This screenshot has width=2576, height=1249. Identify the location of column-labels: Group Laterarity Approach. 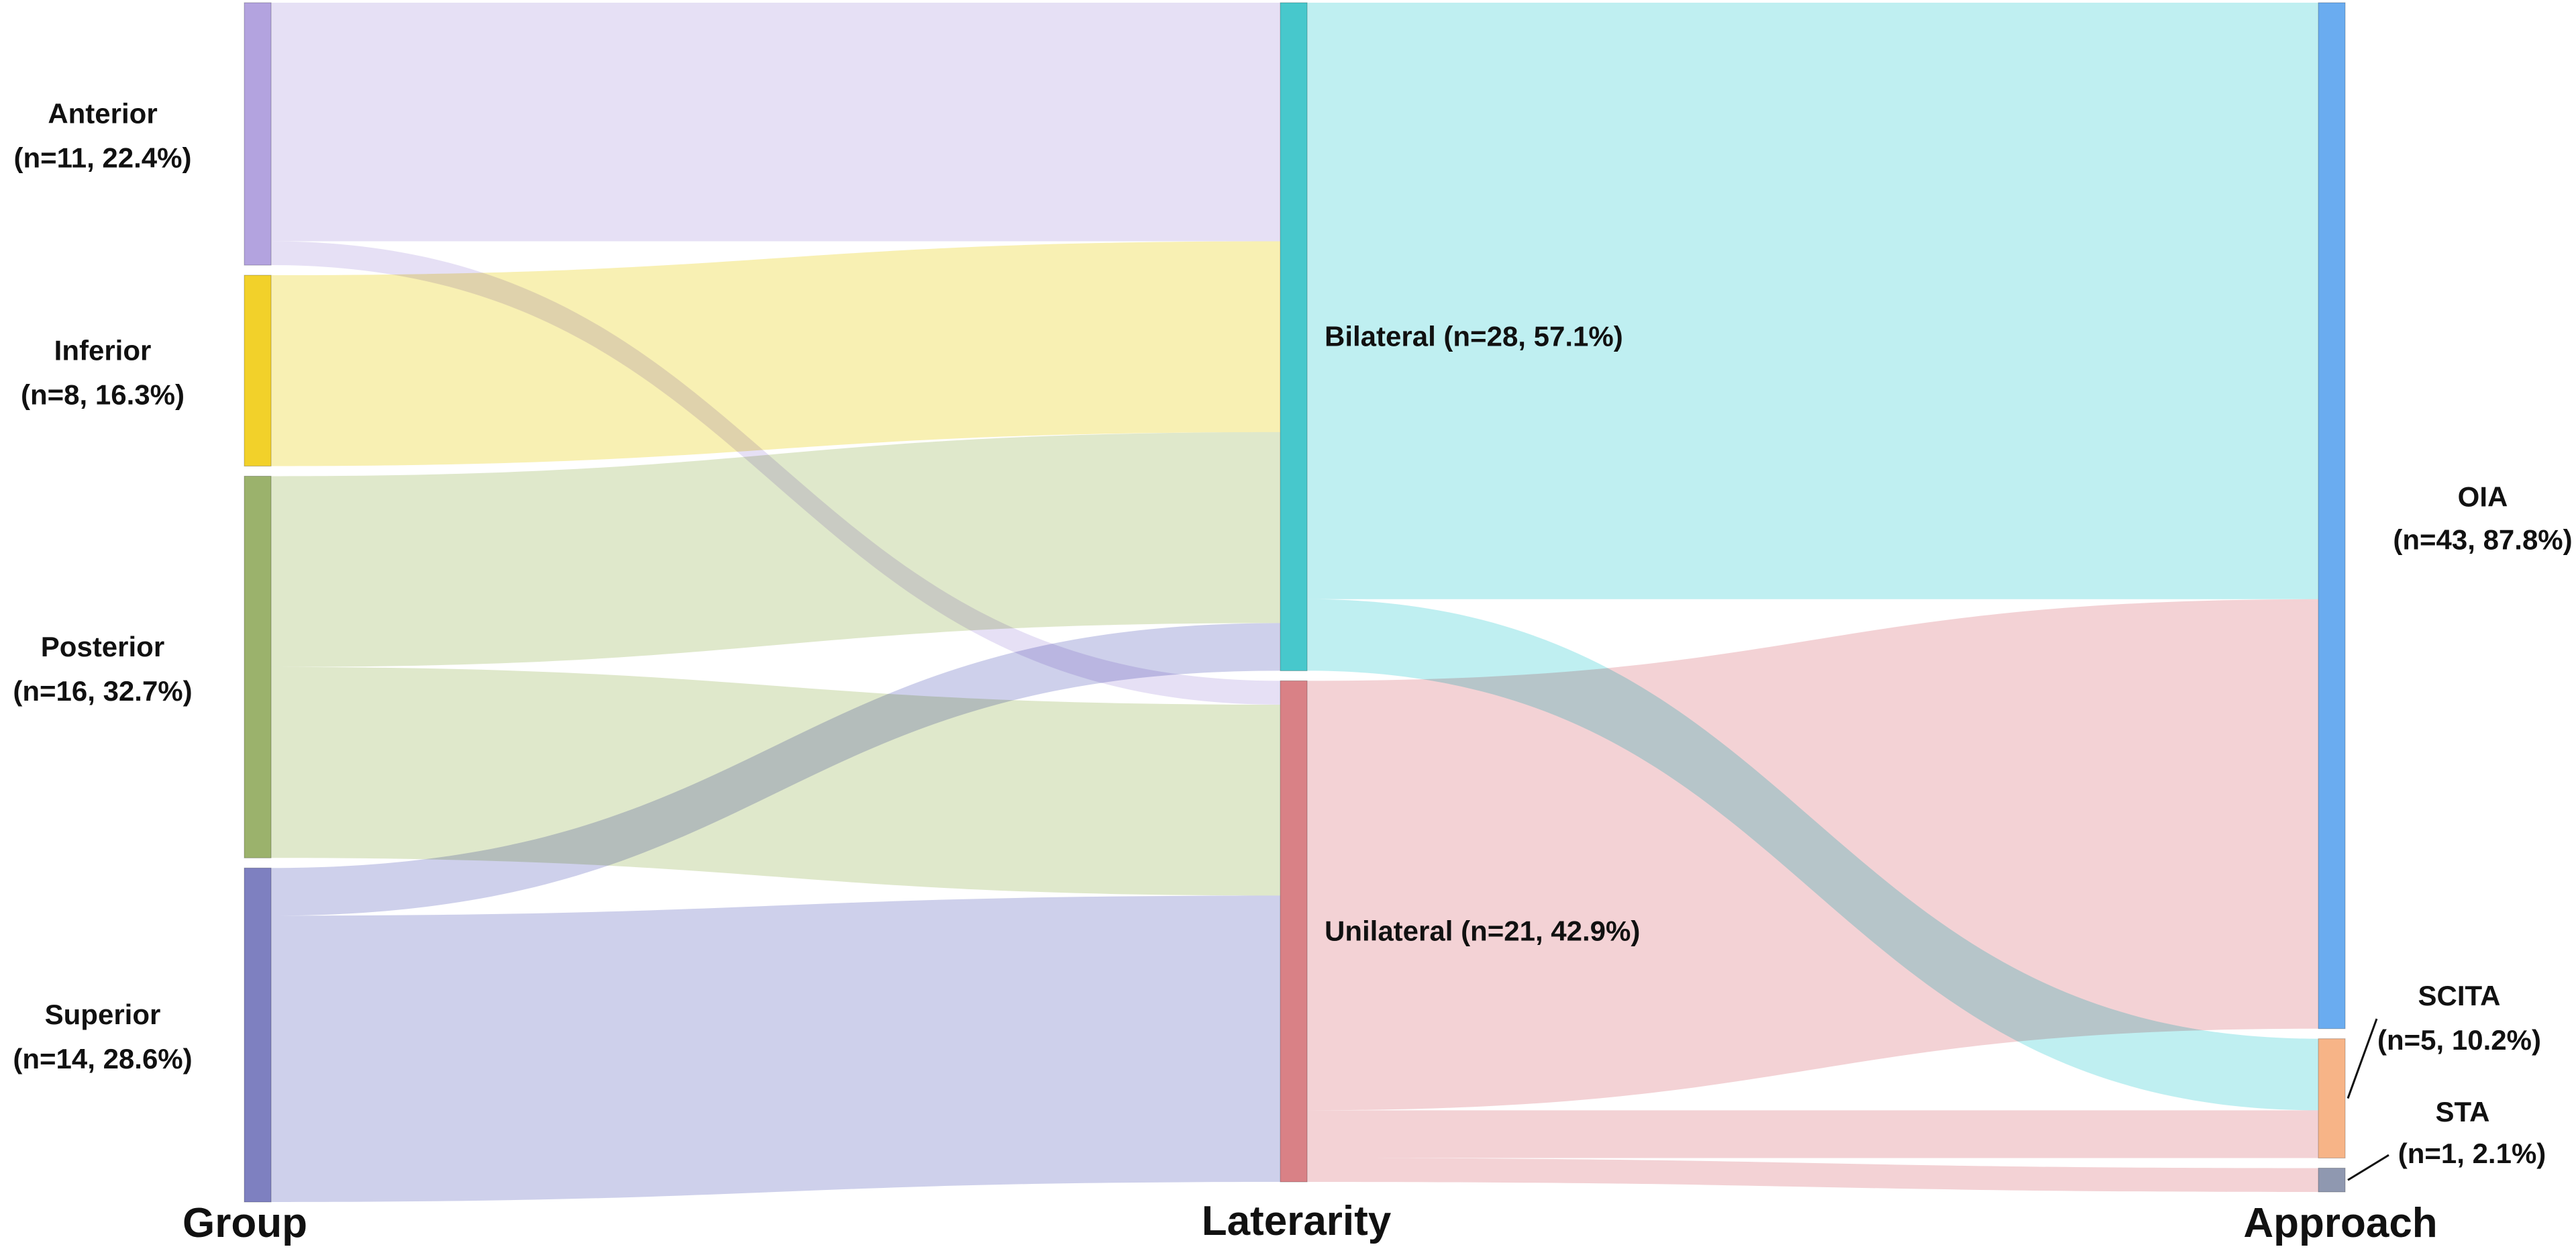
(1310, 1222).